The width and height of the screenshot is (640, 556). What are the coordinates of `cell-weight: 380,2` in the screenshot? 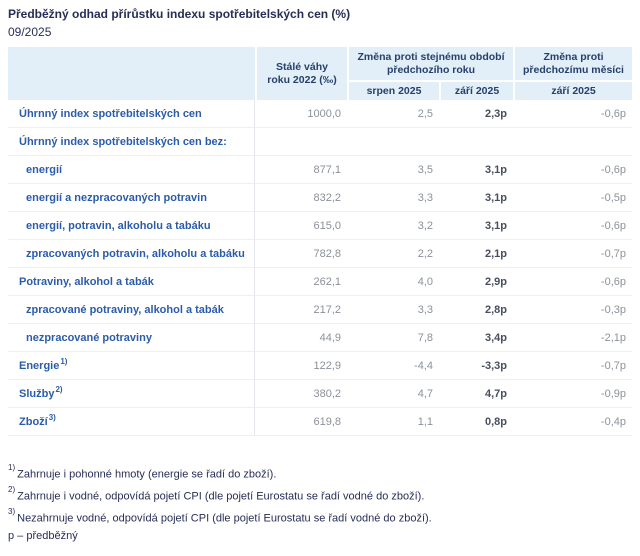 It's located at (327, 393).